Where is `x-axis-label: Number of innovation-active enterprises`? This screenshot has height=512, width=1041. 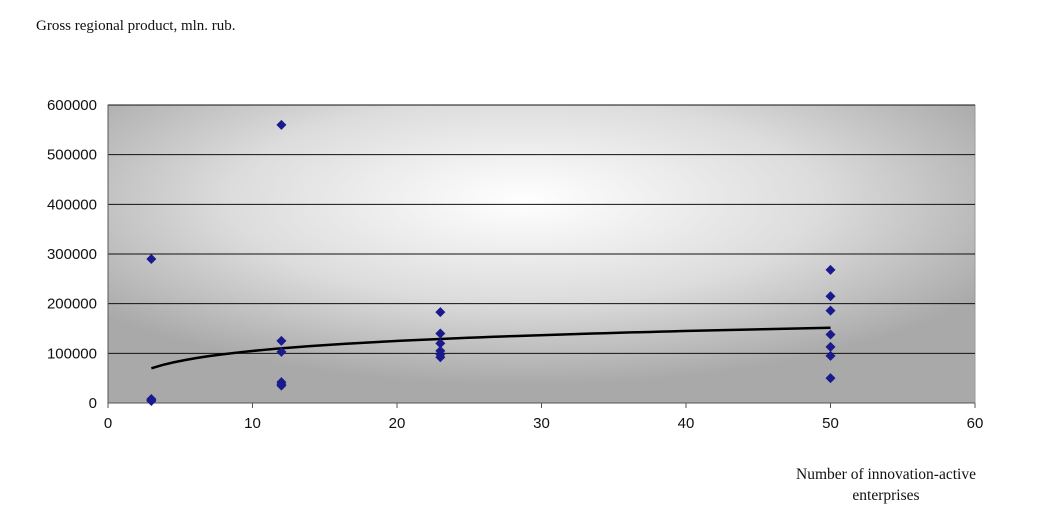
x-axis-label: Number of innovation-active enterprises is located at coordinates (886, 485).